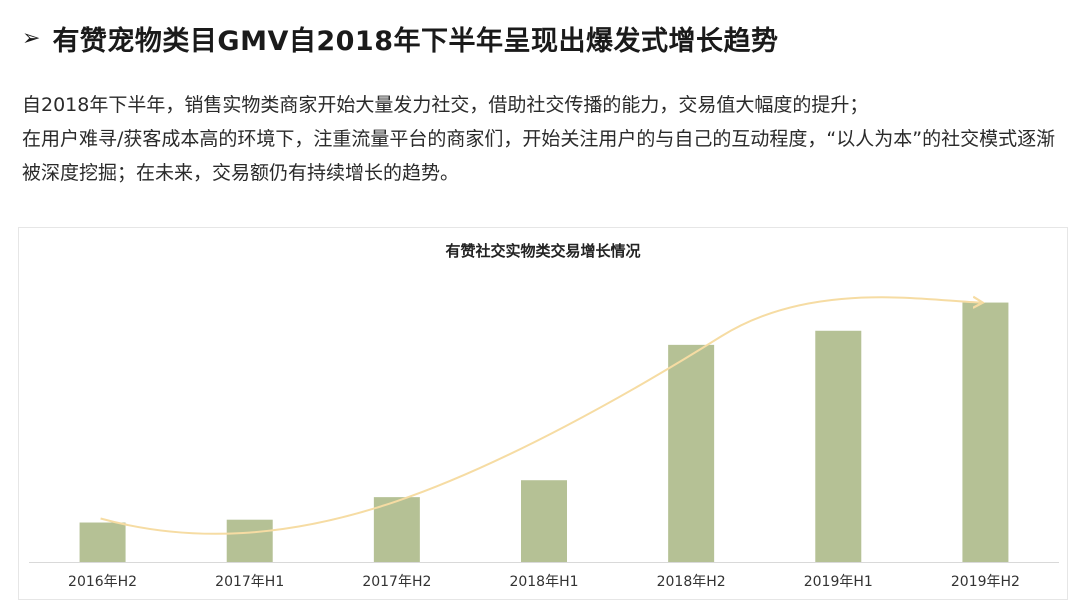 This screenshot has width=1080, height=610. What do you see at coordinates (396, 582) in the screenshot?
I see `x-tick-label: 2017年H2` at bounding box center [396, 582].